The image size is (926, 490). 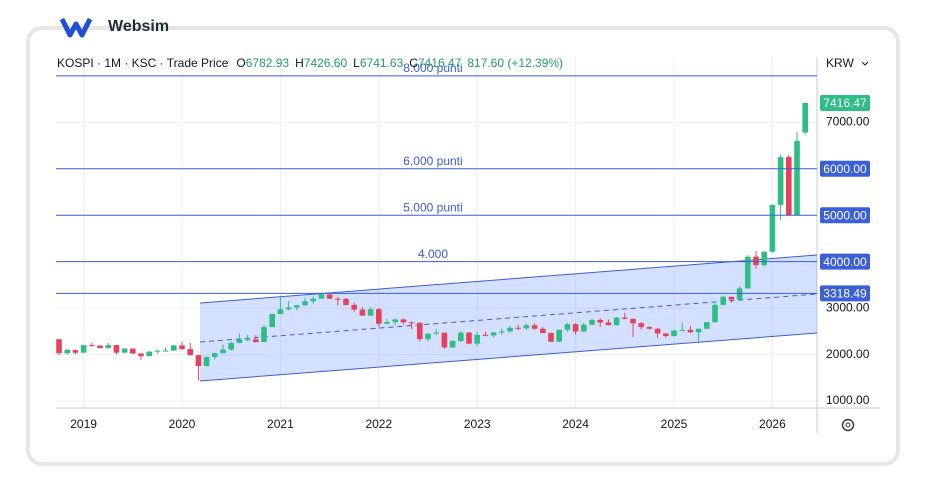 I want to click on low-key: L, so click(x=356, y=63).